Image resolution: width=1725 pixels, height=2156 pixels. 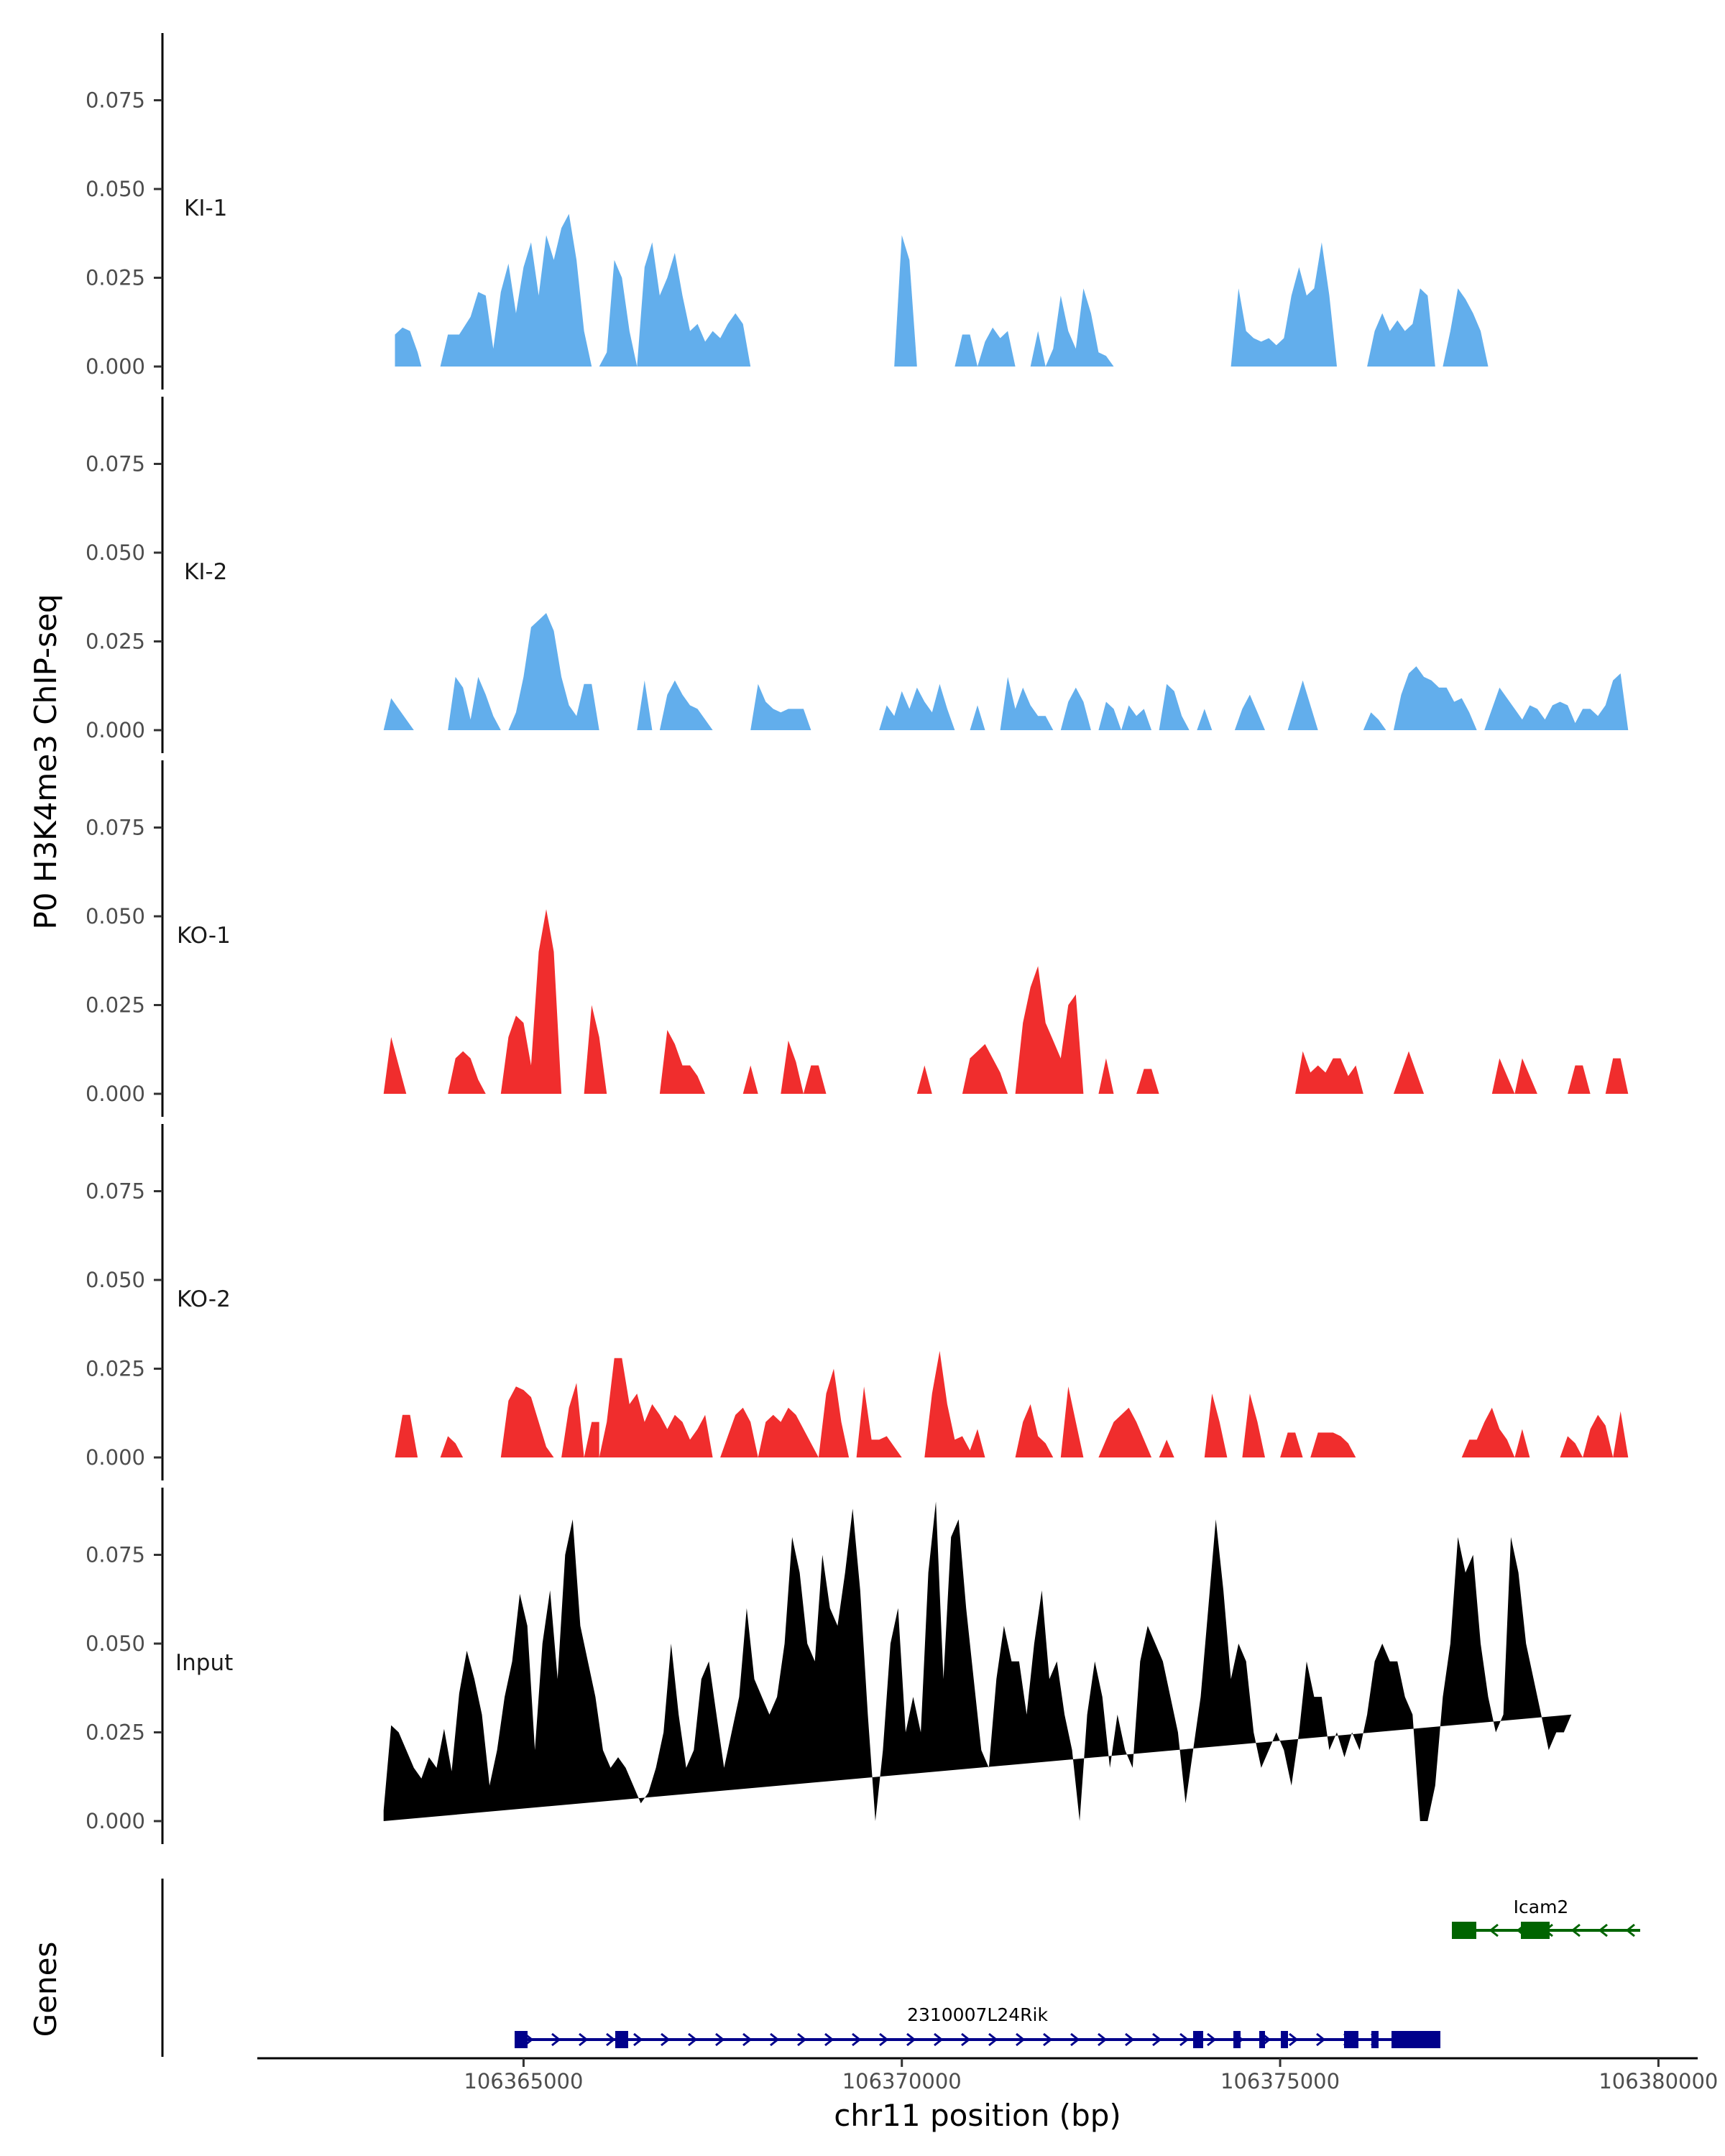 I want to click on y-tick-label: 0.025, so click(x=115, y=278).